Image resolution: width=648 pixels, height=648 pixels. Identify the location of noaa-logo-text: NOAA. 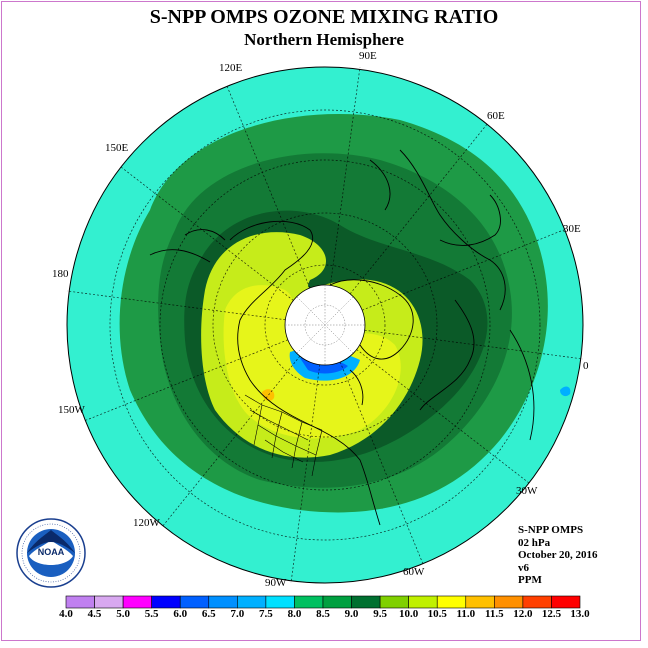
(51, 552).